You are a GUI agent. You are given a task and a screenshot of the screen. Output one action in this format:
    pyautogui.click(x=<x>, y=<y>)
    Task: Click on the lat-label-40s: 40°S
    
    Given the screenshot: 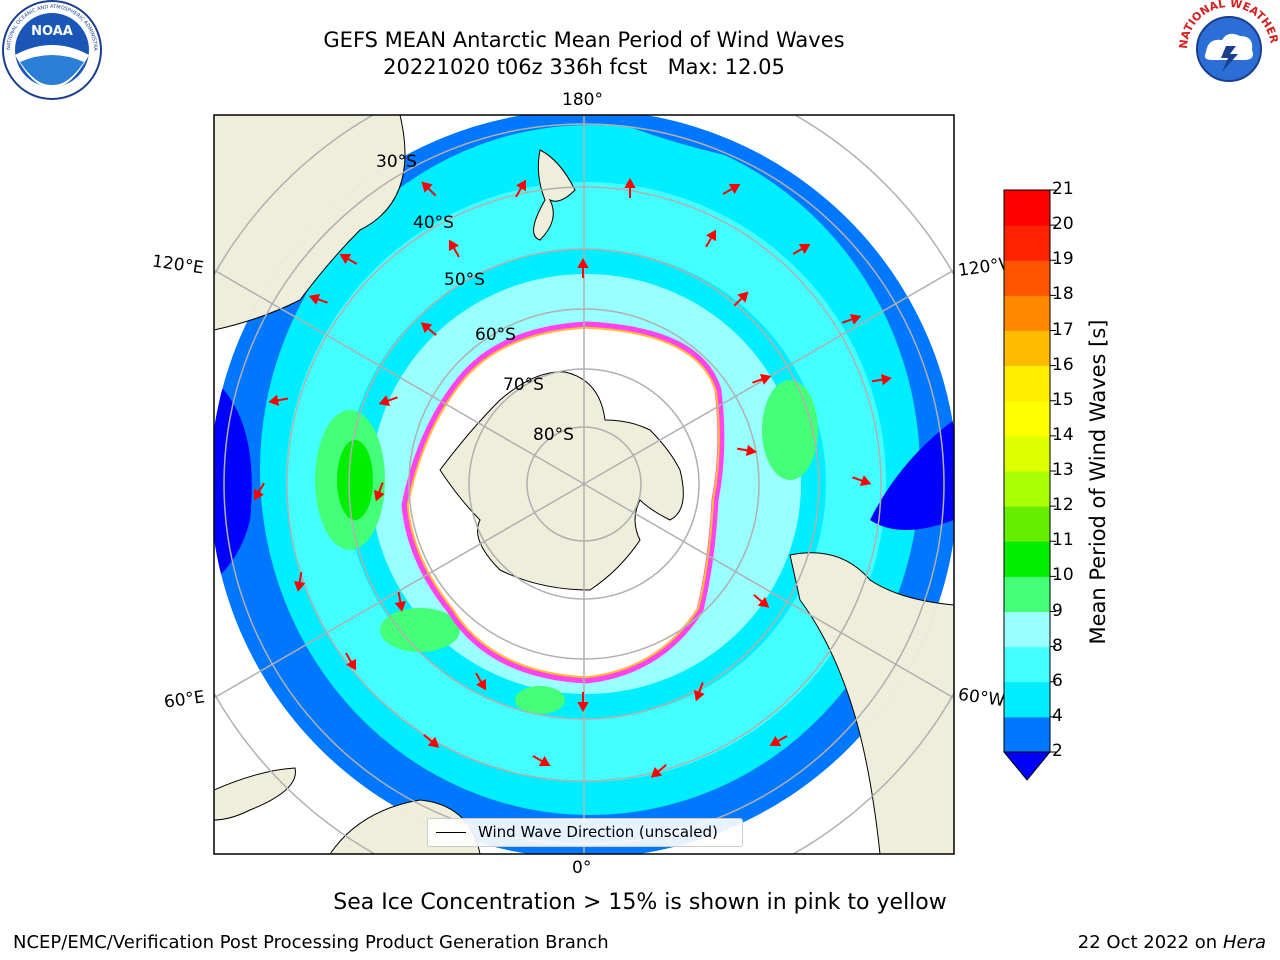 What is the action you would take?
    pyautogui.click(x=433, y=223)
    